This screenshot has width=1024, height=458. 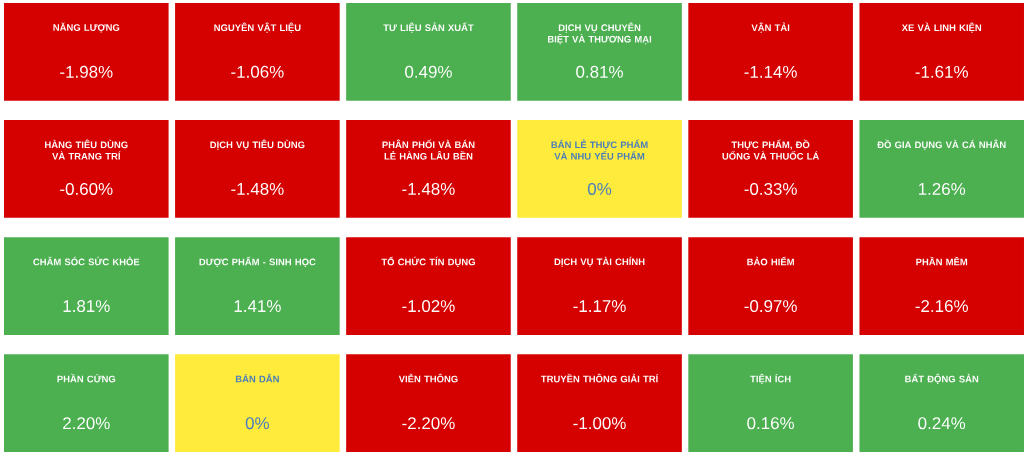 What do you see at coordinates (941, 71) in the screenshot?
I see `data-label: -1.61%` at bounding box center [941, 71].